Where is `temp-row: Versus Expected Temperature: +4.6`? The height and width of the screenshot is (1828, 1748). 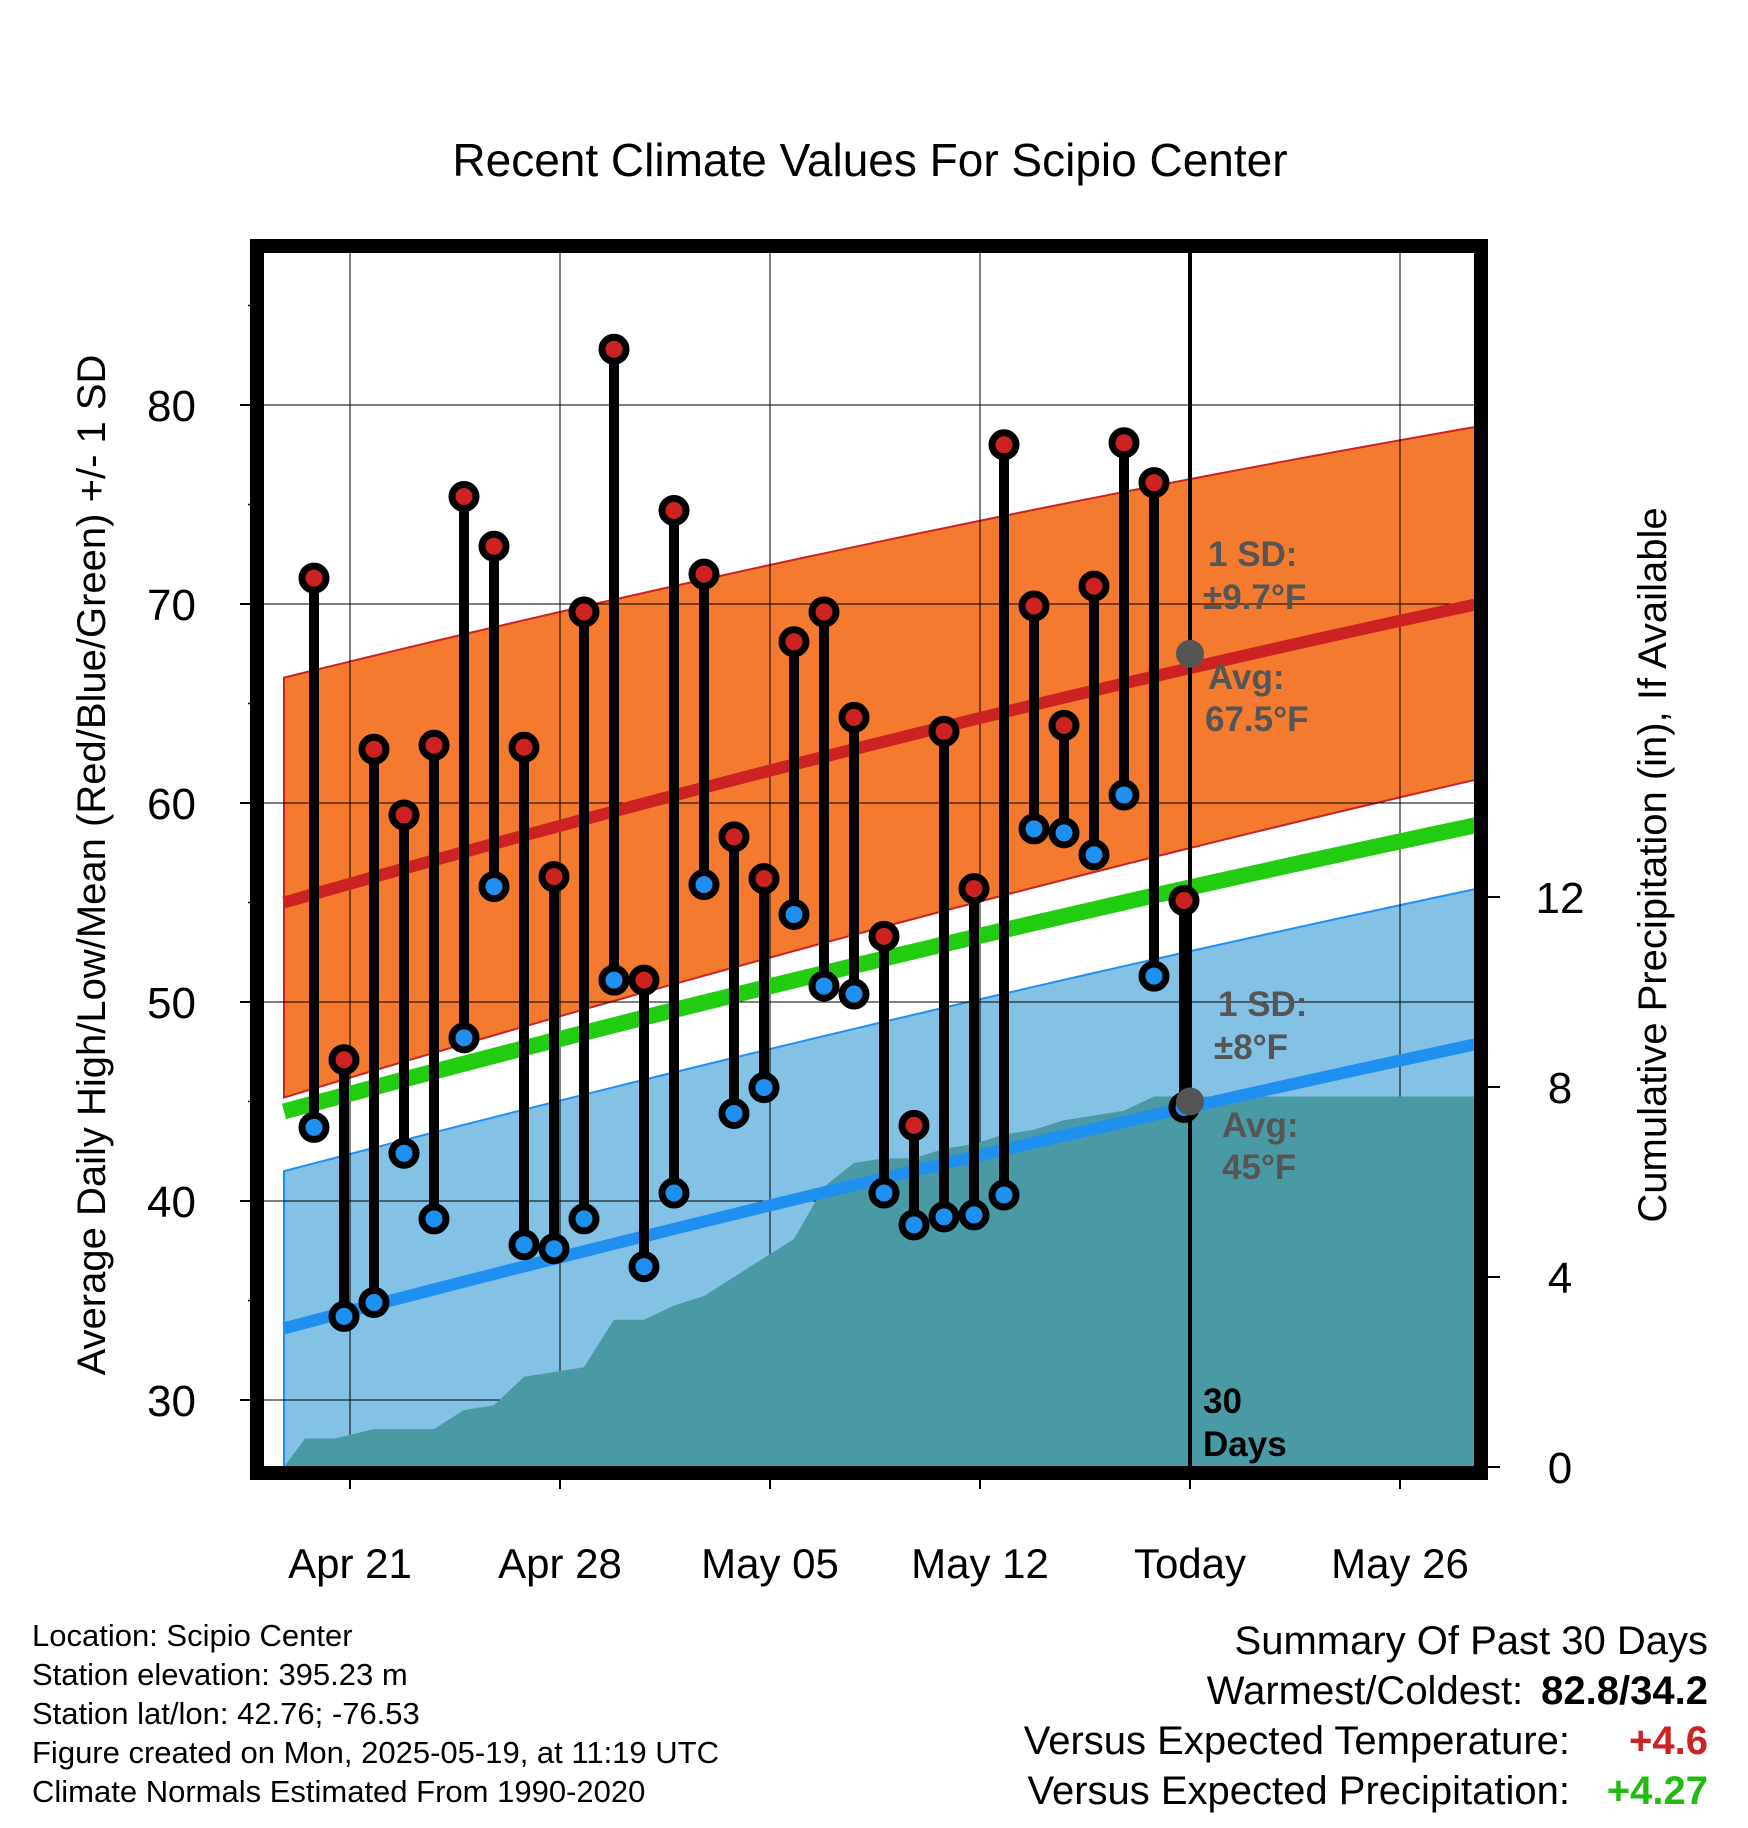 temp-row: Versus Expected Temperature: +4.6 is located at coordinates (1366, 1741).